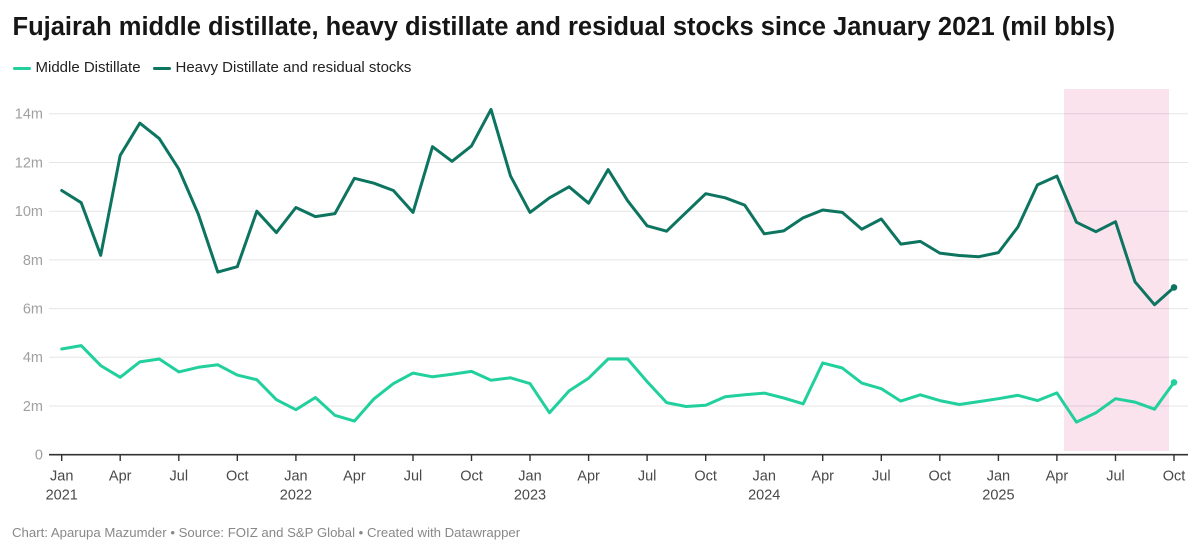  Describe the element at coordinates (33, 358) in the screenshot. I see `svg-text: 4m` at that location.